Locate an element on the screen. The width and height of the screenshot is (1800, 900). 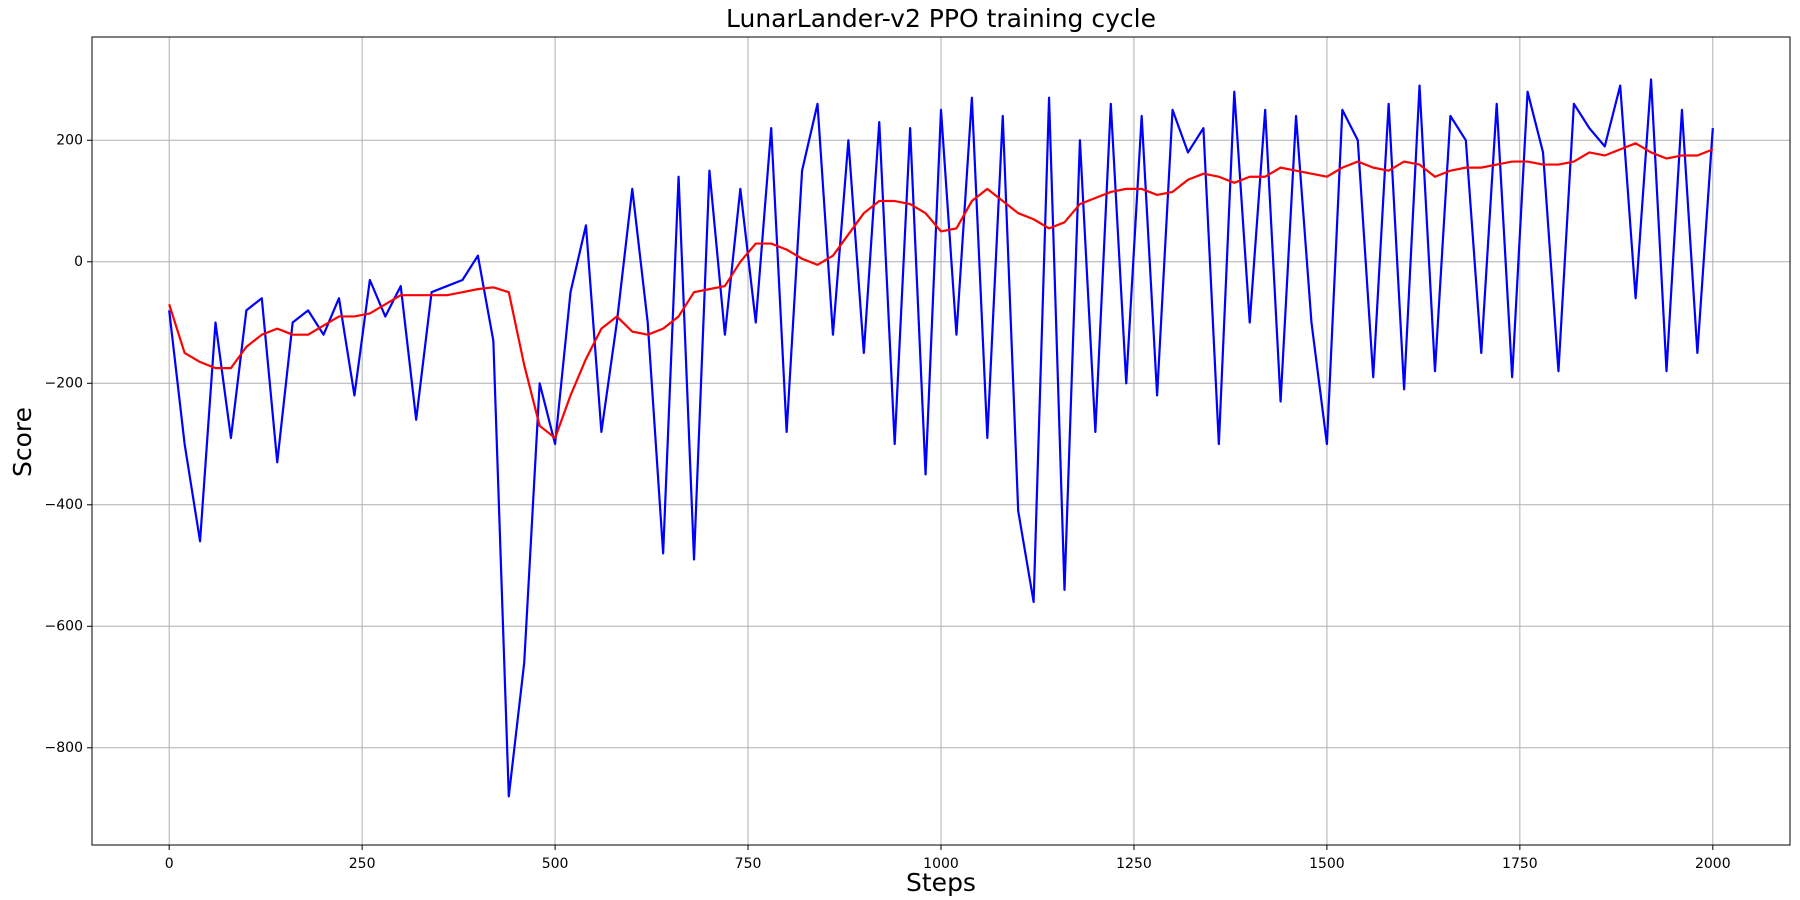
x-tick-label: 250 is located at coordinates (362, 864).